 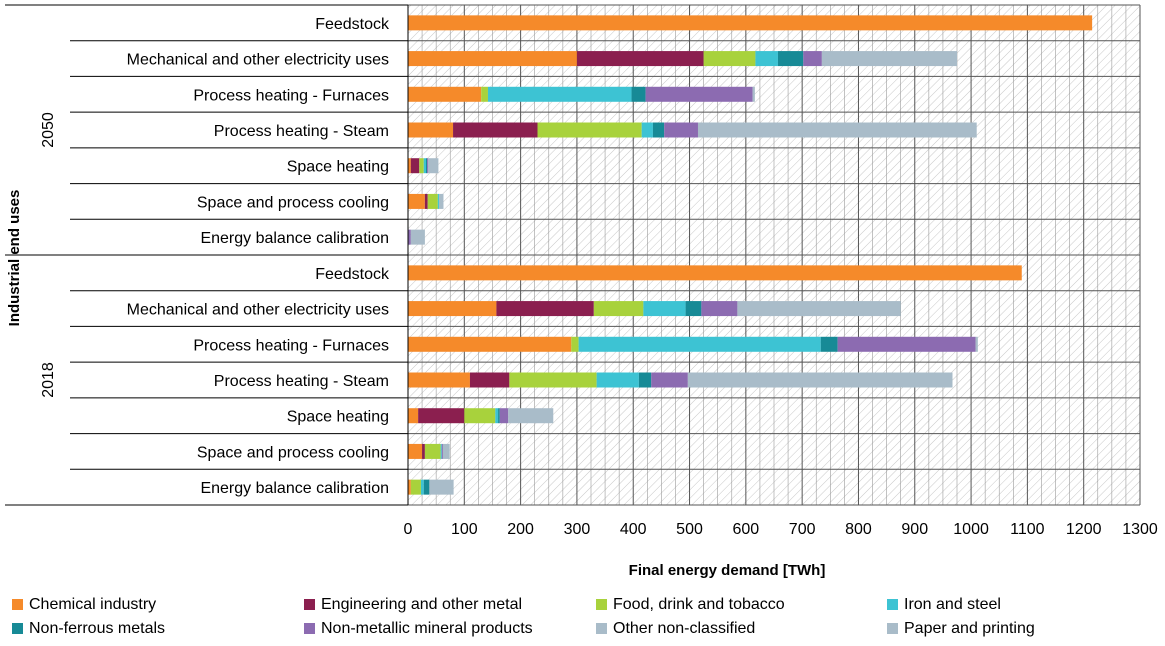 What do you see at coordinates (684, 628) in the screenshot?
I see `legend-label: Other non-classified` at bounding box center [684, 628].